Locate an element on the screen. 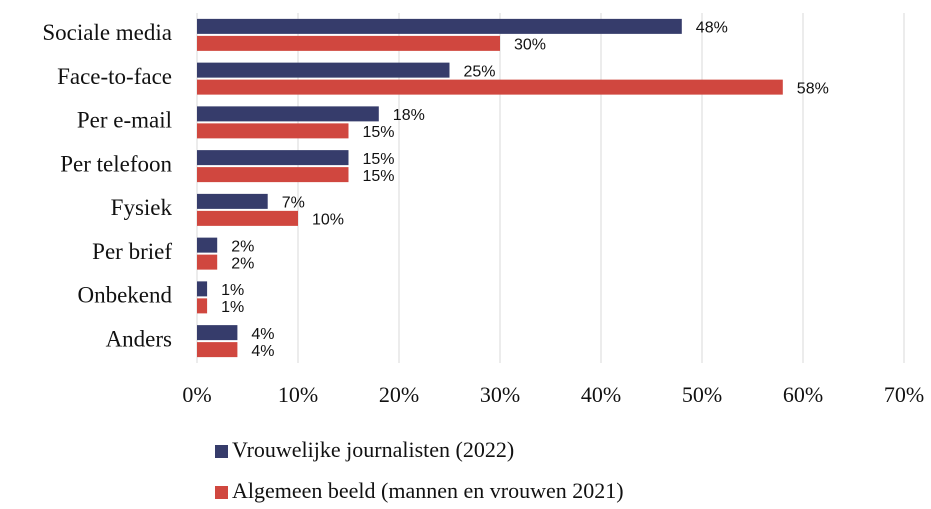 The width and height of the screenshot is (931, 509). category-label: Fysiek is located at coordinates (142, 207).